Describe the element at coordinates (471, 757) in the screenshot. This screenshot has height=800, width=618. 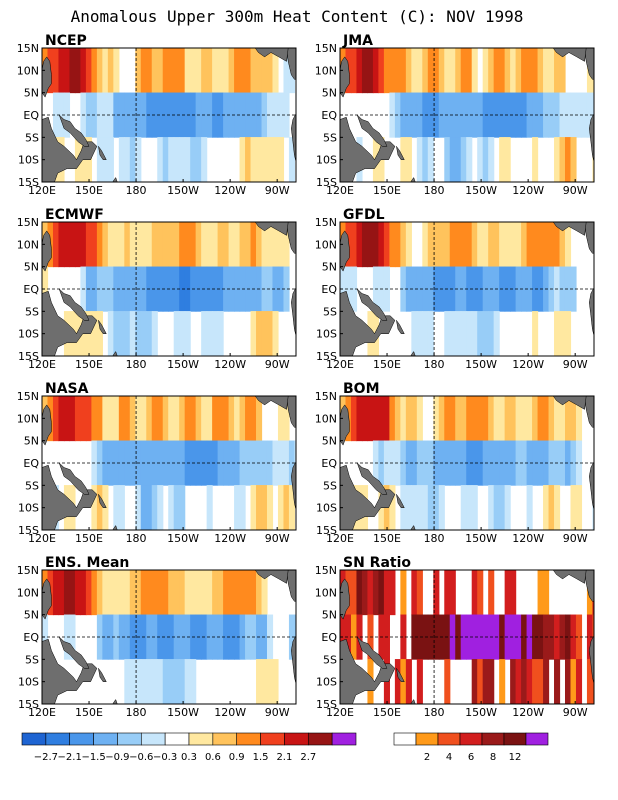
I see `colorbar-tick-label: 6` at that location.